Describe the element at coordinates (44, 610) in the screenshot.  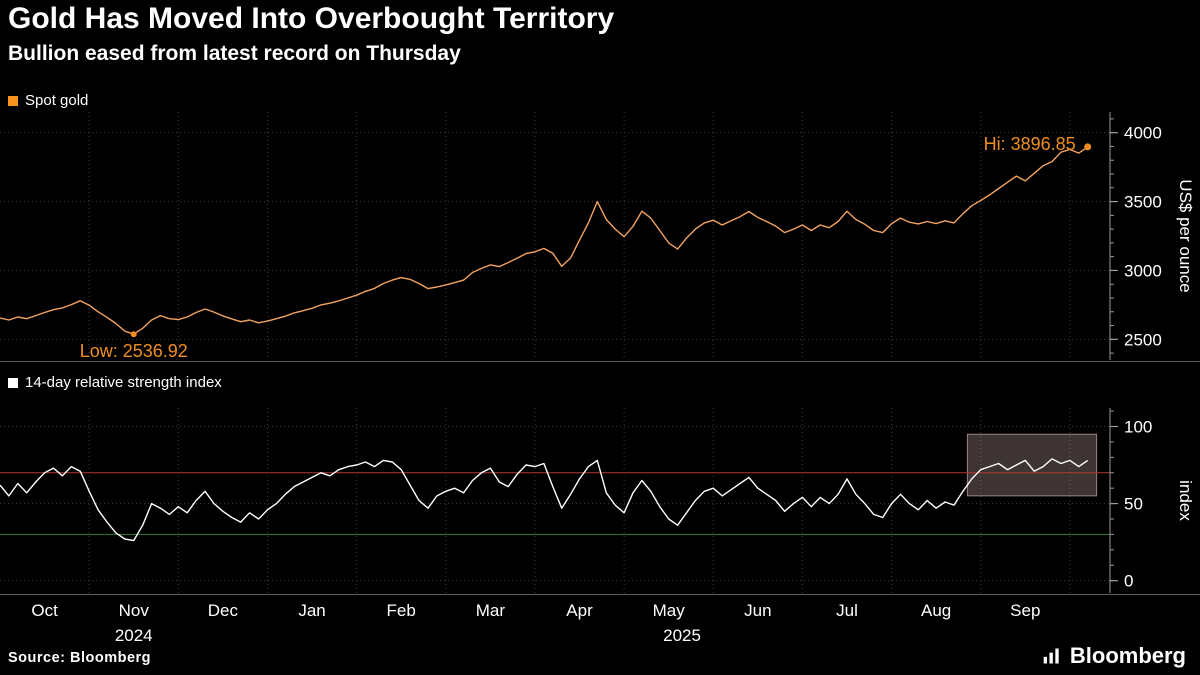
I see `month-label: Oct` at that location.